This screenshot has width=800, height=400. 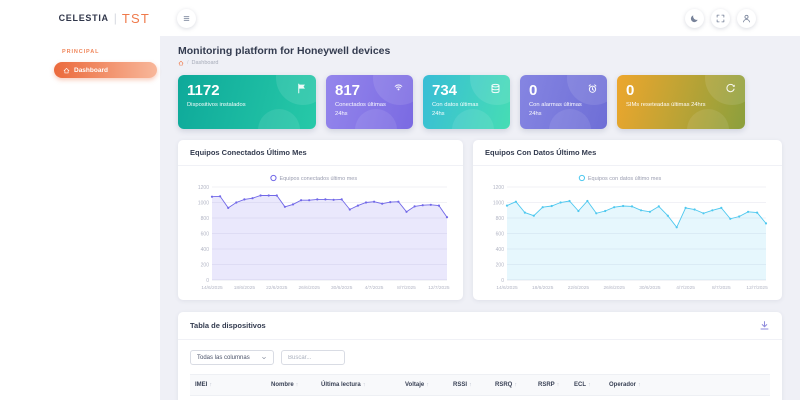 I want to click on stat-value: 1172, so click(x=203, y=90).